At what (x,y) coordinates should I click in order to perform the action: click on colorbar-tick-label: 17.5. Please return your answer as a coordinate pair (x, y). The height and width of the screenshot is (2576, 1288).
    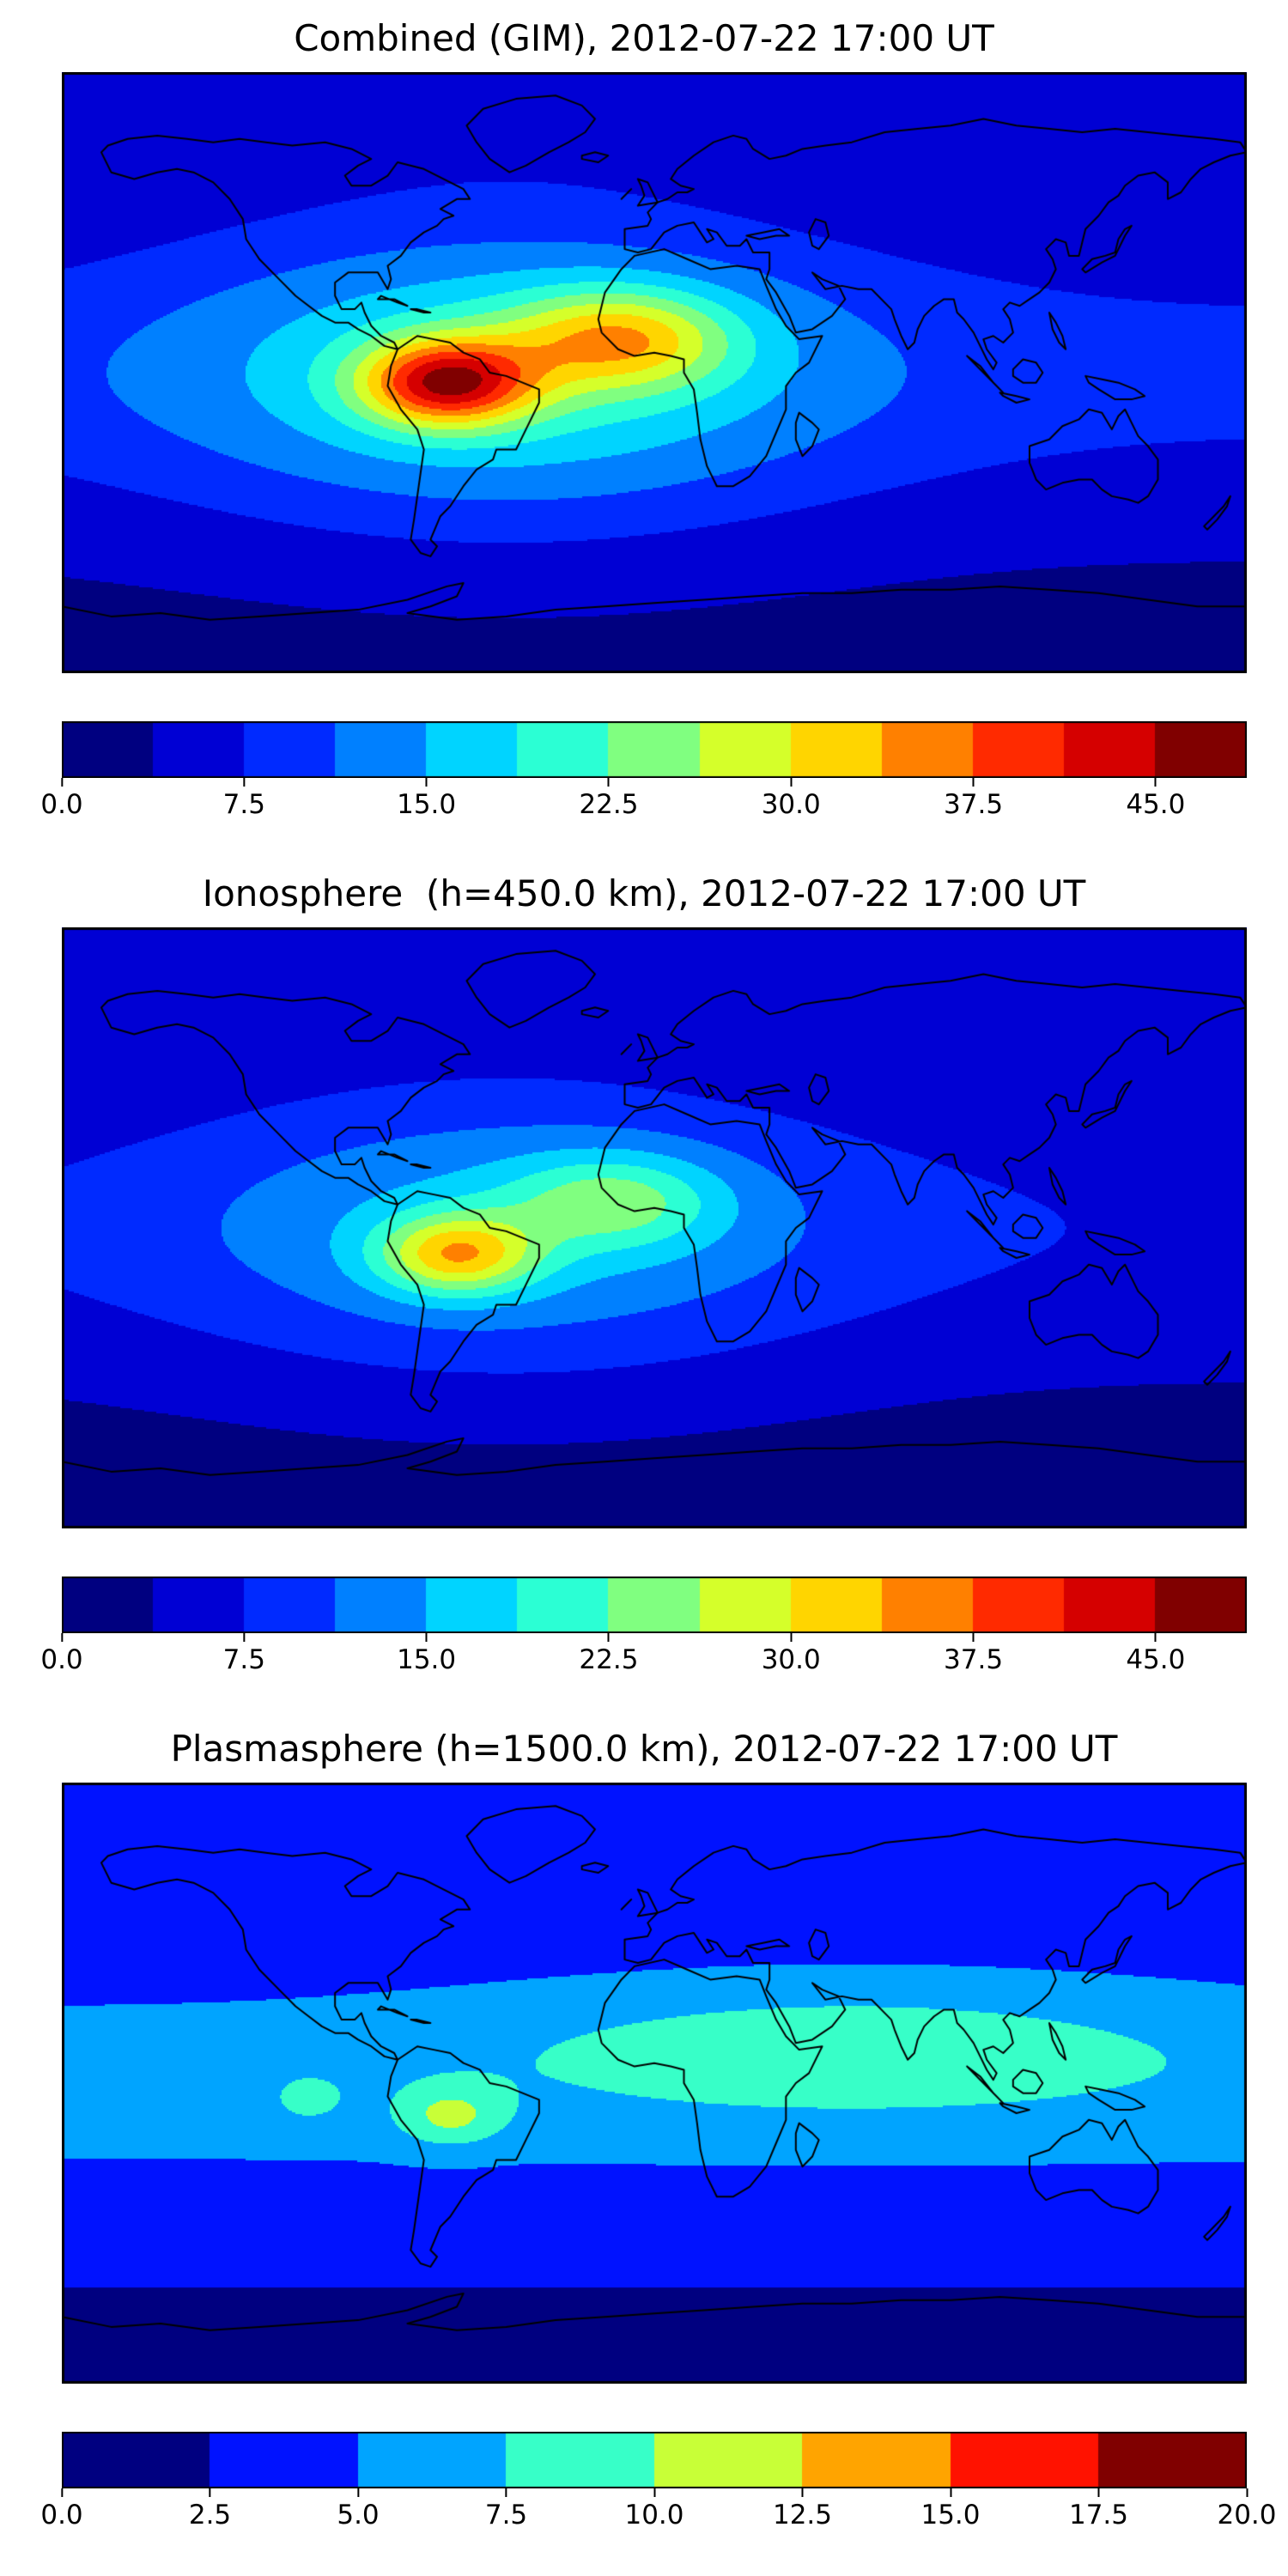
    Looking at the image, I should click on (1098, 2515).